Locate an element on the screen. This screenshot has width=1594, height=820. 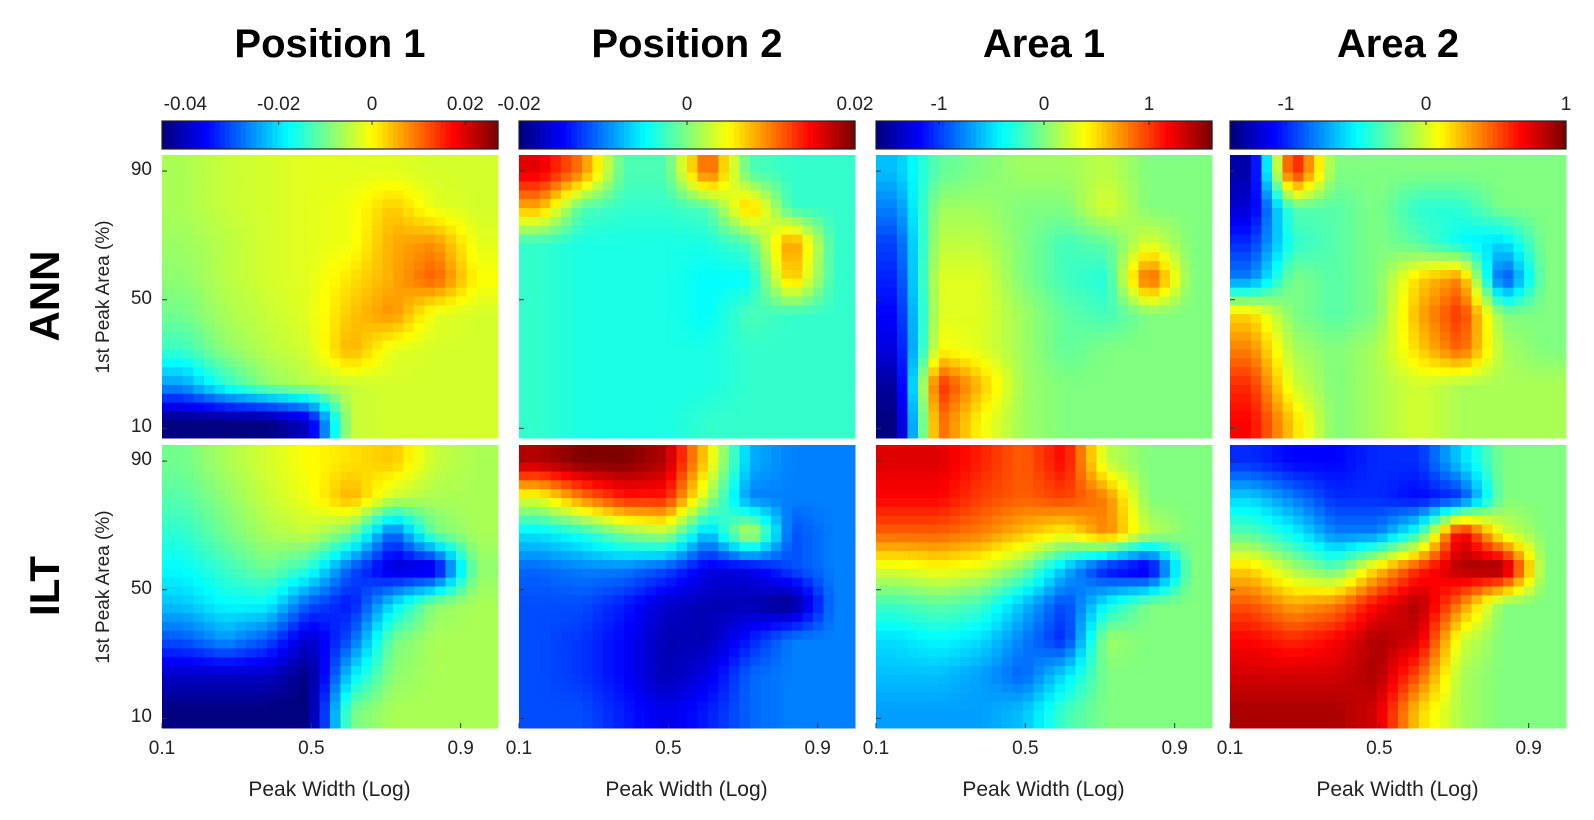
x-tick-label: 0.1 is located at coordinates (519, 748).